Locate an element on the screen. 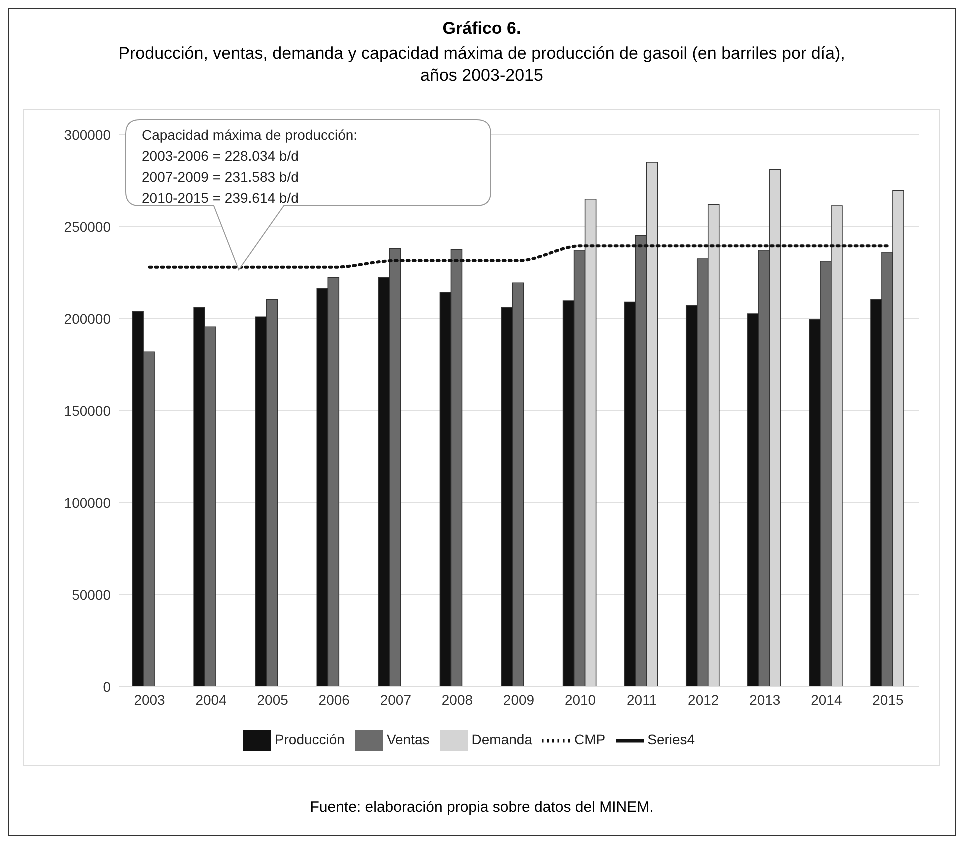 Image resolution: width=966 pixels, height=846 pixels. x-tick-label: 2008 is located at coordinates (458, 700).